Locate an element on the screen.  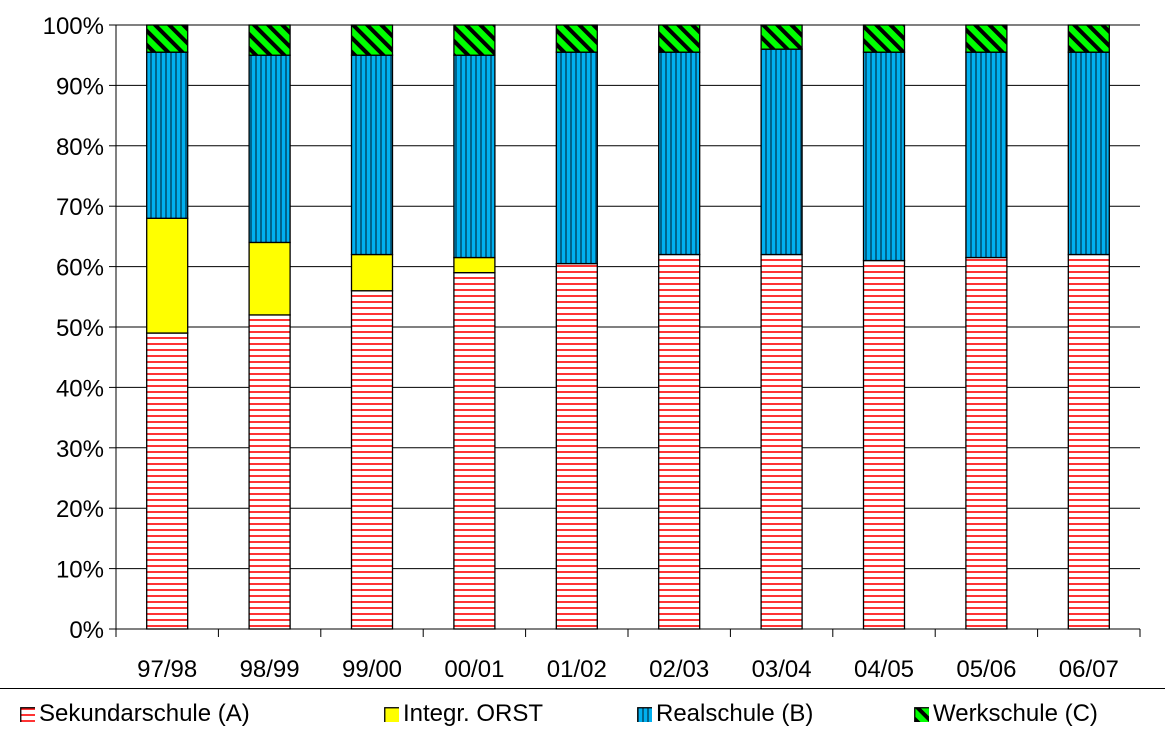
x-tick-label: 01/02 is located at coordinates (577, 669).